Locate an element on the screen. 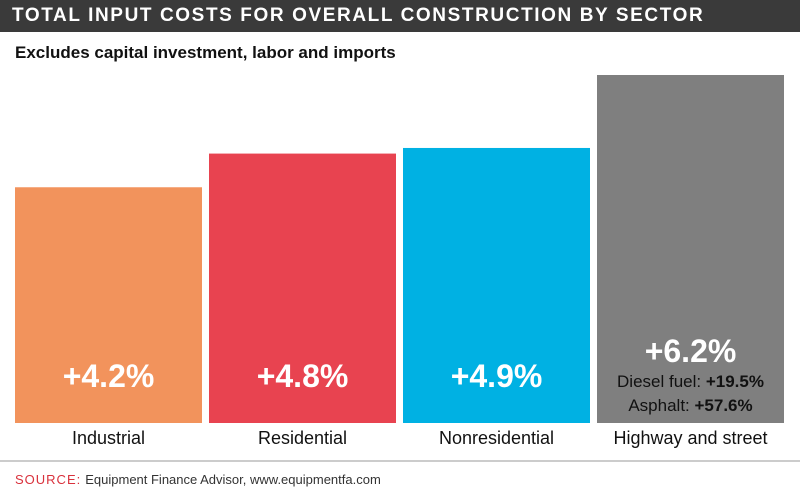 The image size is (800, 500). bar-industrial is located at coordinates (108, 305).